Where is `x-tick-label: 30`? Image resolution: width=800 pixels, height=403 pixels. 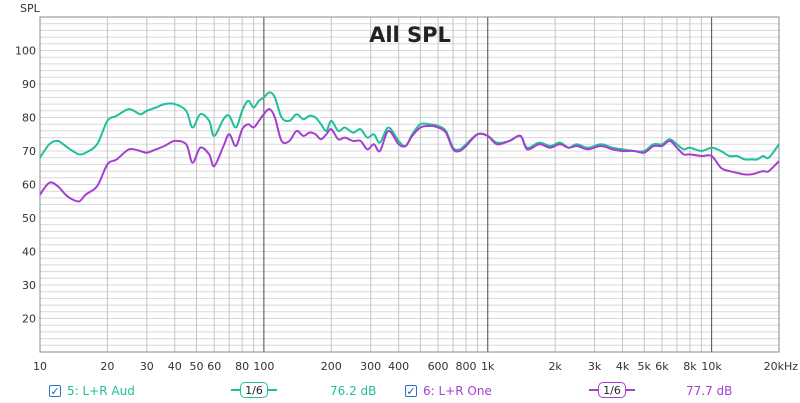 x-tick-label: 30 is located at coordinates (147, 366).